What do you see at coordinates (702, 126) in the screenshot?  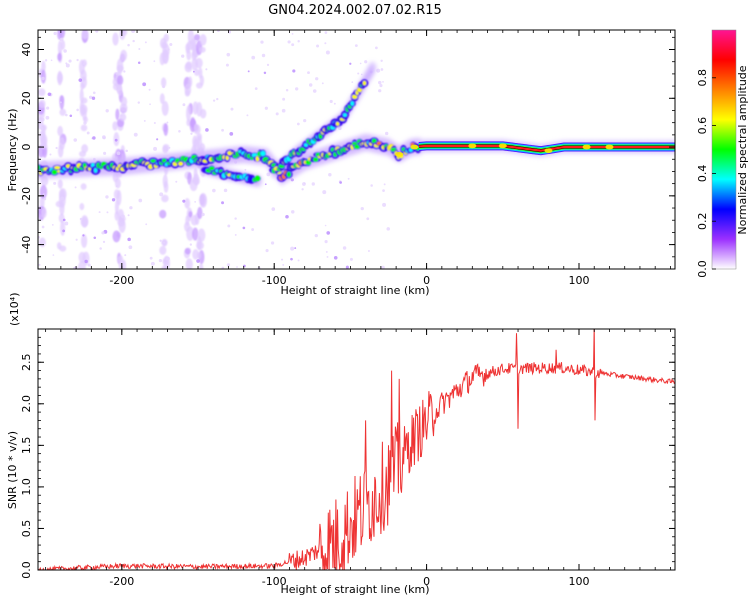 I see `colorbar-tick-label: 0.6` at bounding box center [702, 126].